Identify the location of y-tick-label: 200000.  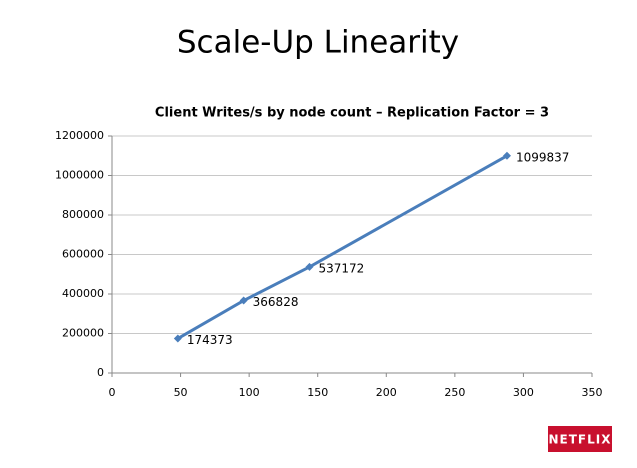
(83, 333).